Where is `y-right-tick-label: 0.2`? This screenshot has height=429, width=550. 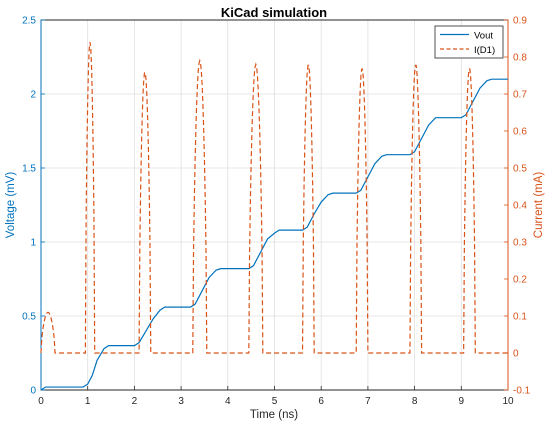
y-right-tick-label: 0.2 is located at coordinates (520, 280).